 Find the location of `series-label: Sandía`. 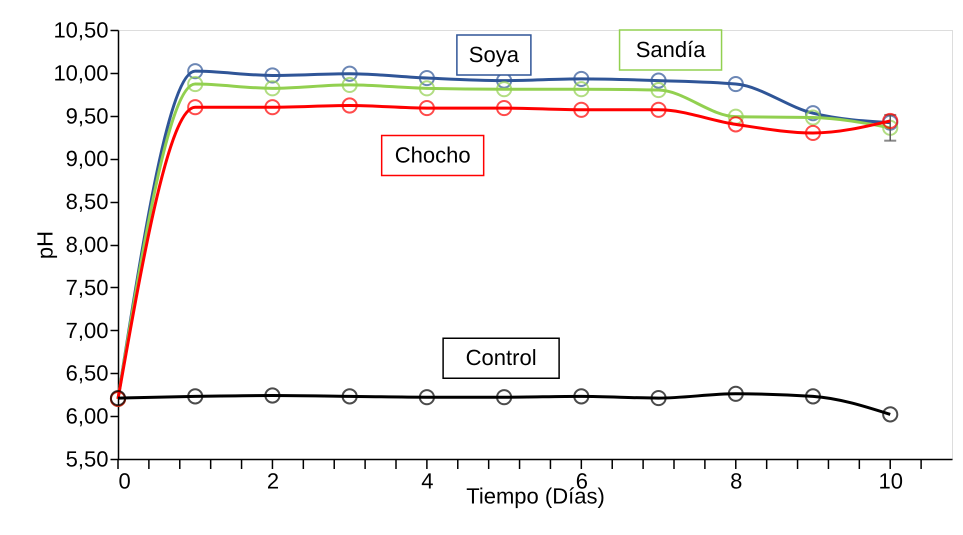

series-label: Sandía is located at coordinates (671, 49).